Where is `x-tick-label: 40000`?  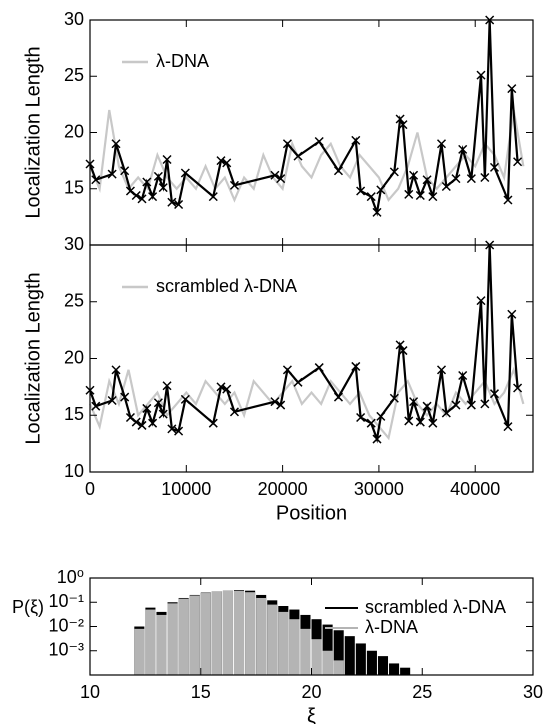 x-tick-label: 40000 is located at coordinates (475, 489).